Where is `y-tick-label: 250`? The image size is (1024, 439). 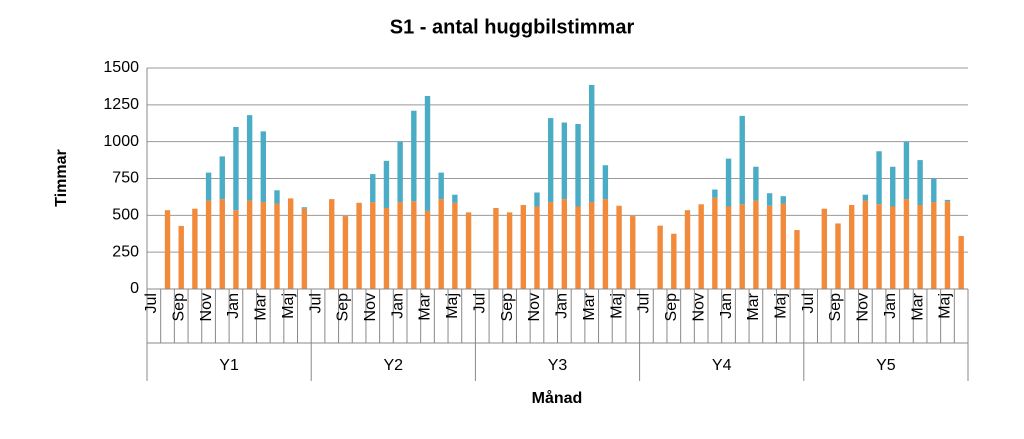 y-tick-label: 250 is located at coordinates (125, 251).